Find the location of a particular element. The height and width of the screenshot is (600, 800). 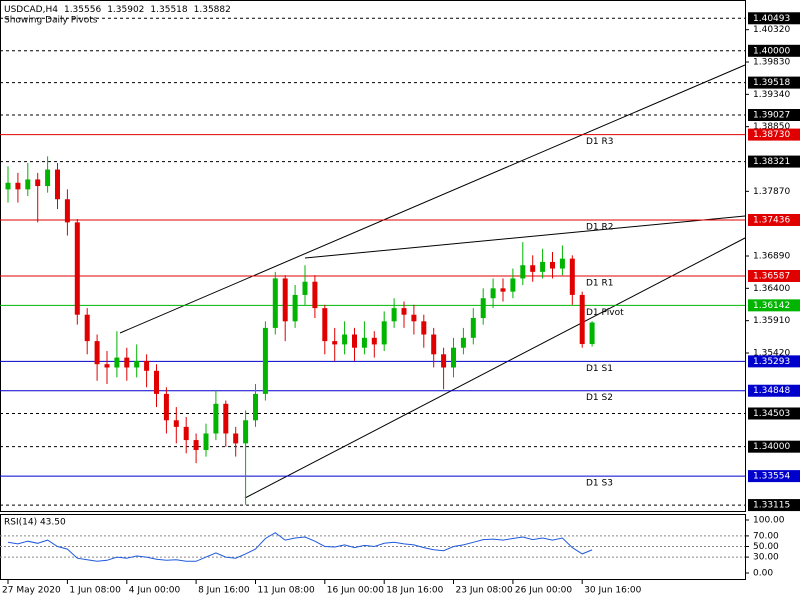

x-tick-label: 26 Jun 00:00 is located at coordinates (543, 591).